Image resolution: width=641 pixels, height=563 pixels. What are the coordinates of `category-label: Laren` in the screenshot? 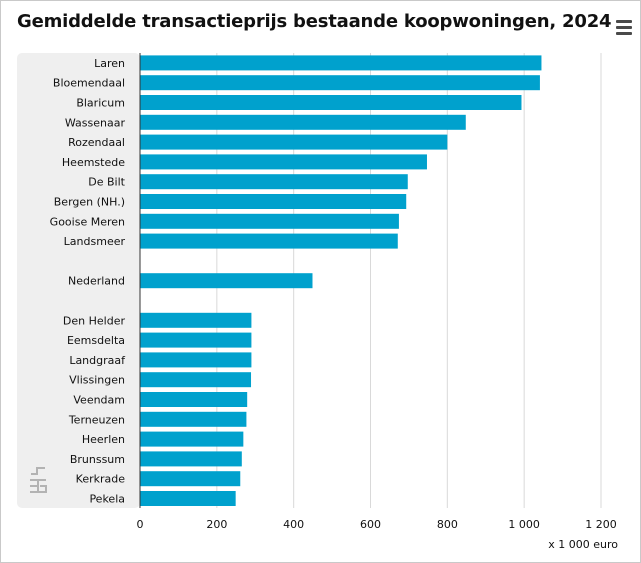 It's located at (109, 63).